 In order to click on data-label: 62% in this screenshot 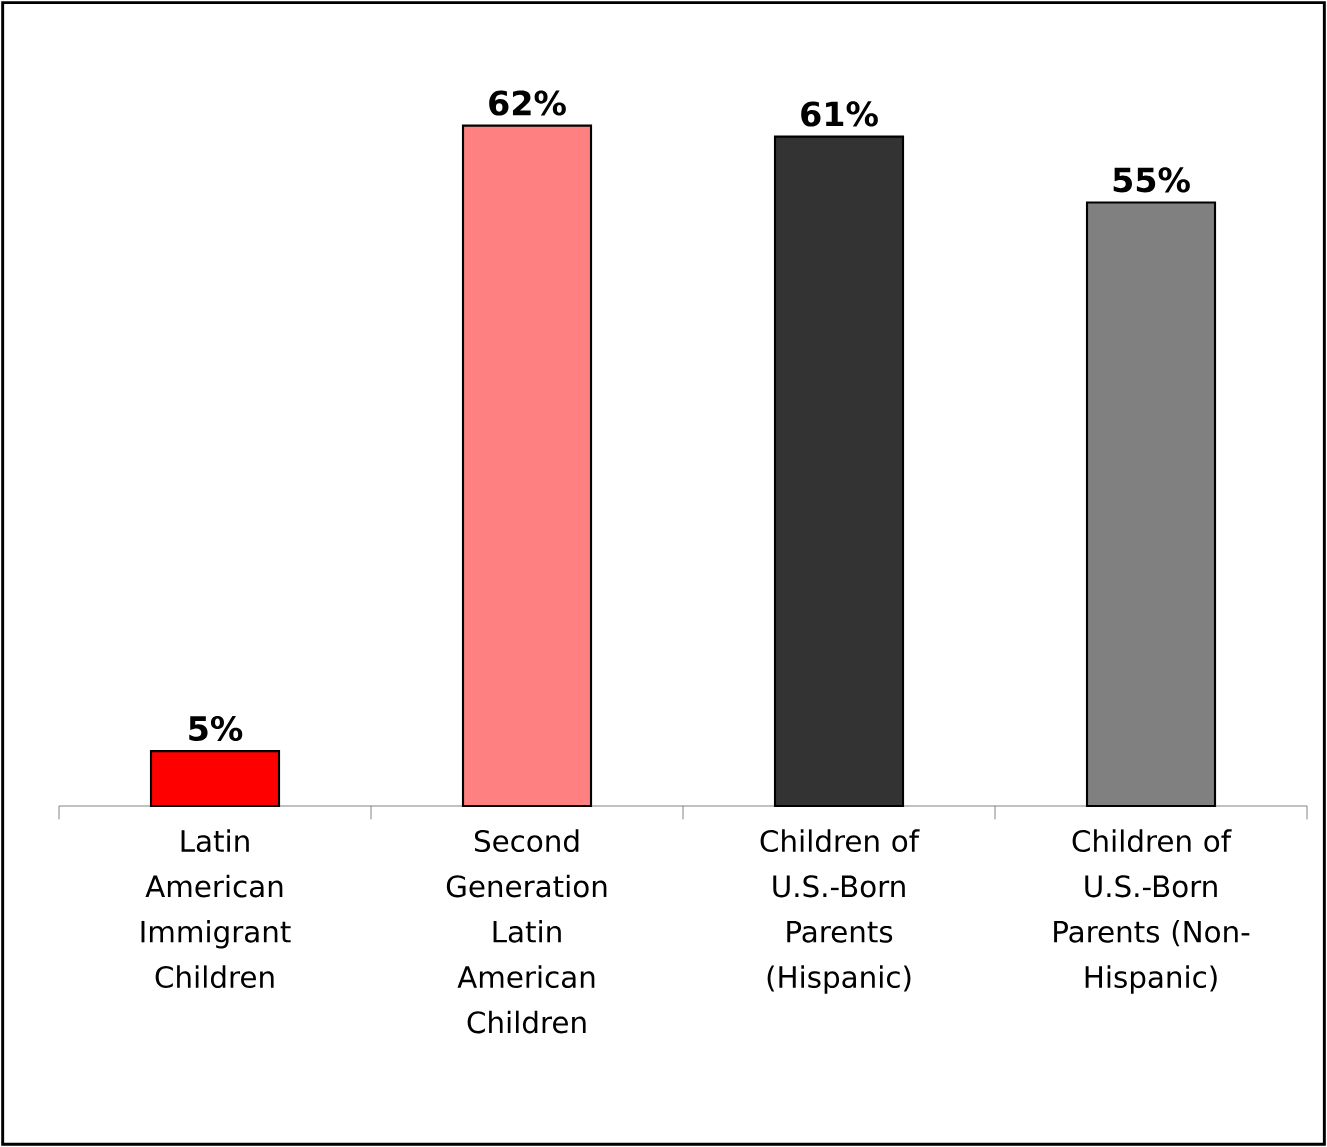, I will do `click(527, 103)`.